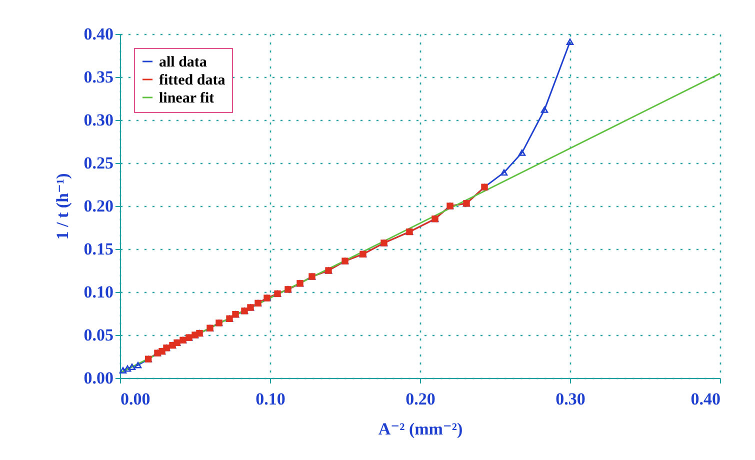  I want to click on legend-label: all data, so click(183, 62).